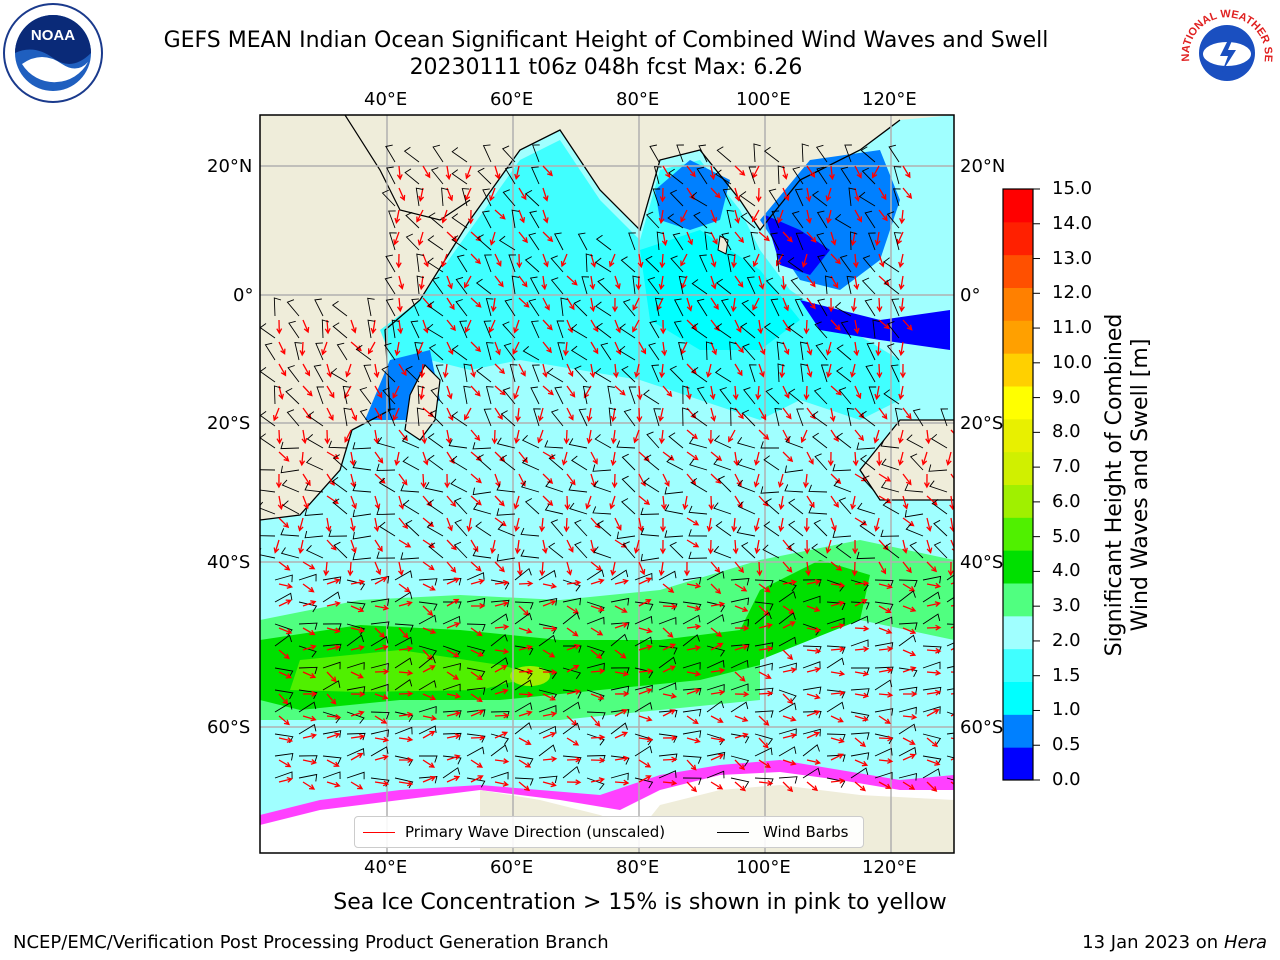 The height and width of the screenshot is (960, 1280). What do you see at coordinates (1021, 484) in the screenshot?
I see `colorbar` at bounding box center [1021, 484].